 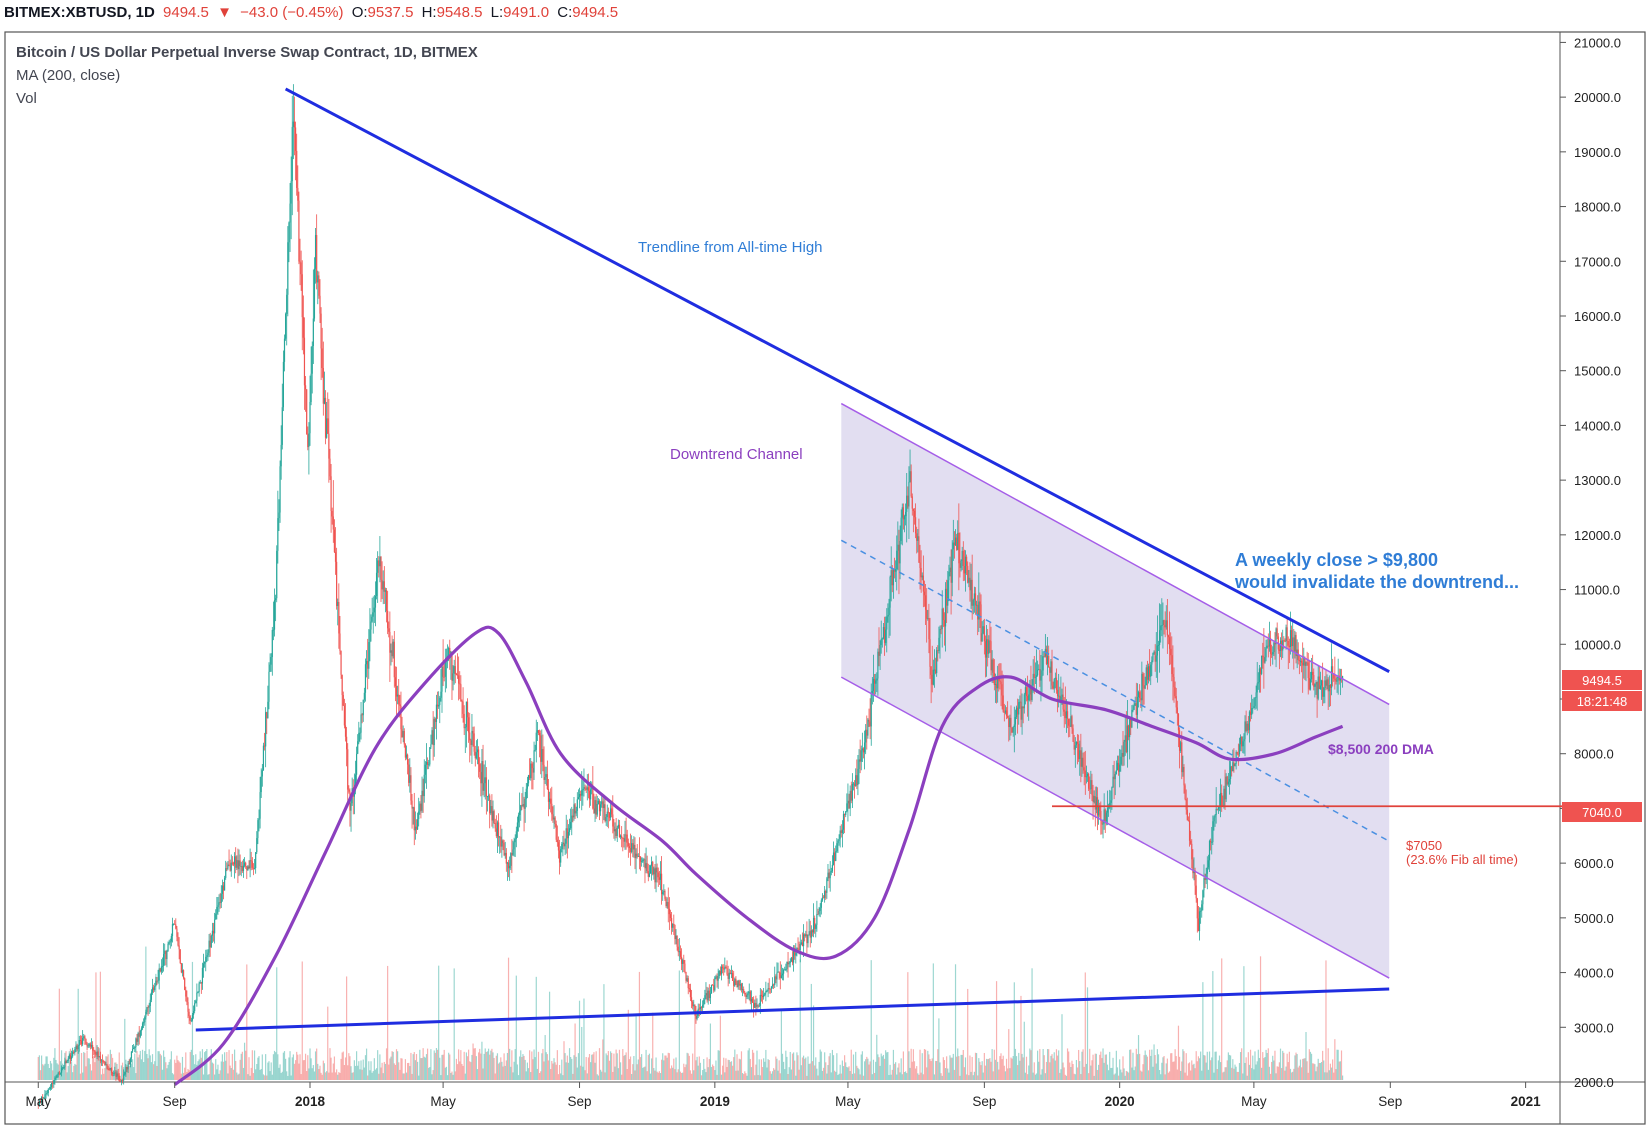 What do you see at coordinates (784, 1095) in the screenshot?
I see `time-axis: May Sep 2018 May Sep 2019 May Sep 2020 May Sep 2021` at bounding box center [784, 1095].